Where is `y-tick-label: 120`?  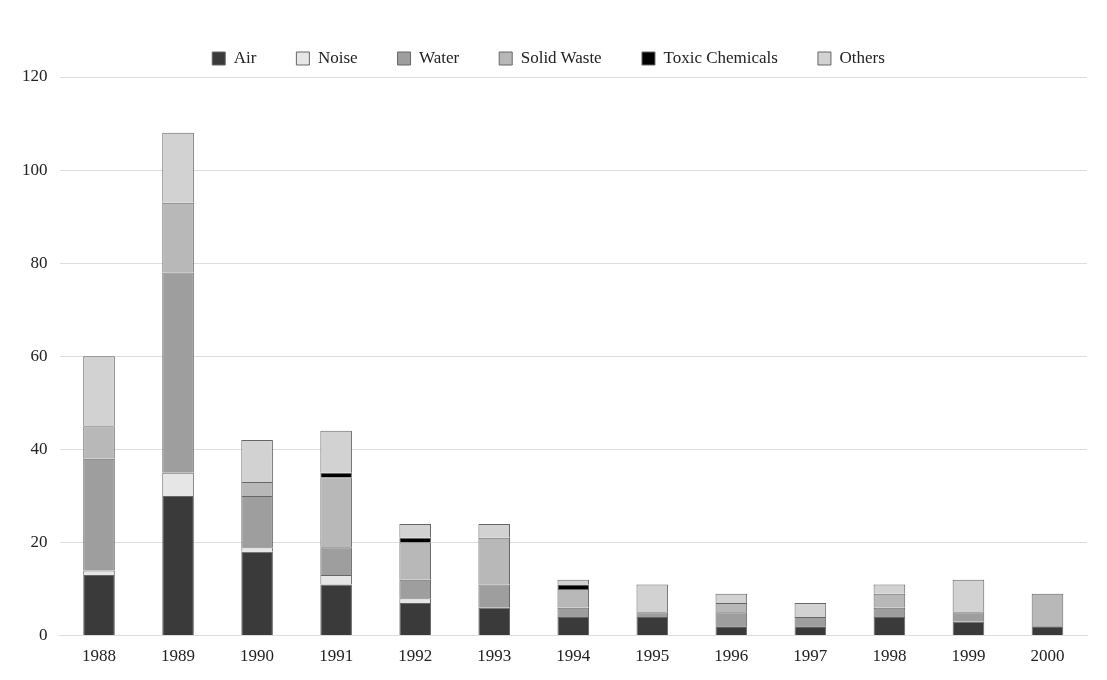
y-tick-label: 120 is located at coordinates (35, 76).